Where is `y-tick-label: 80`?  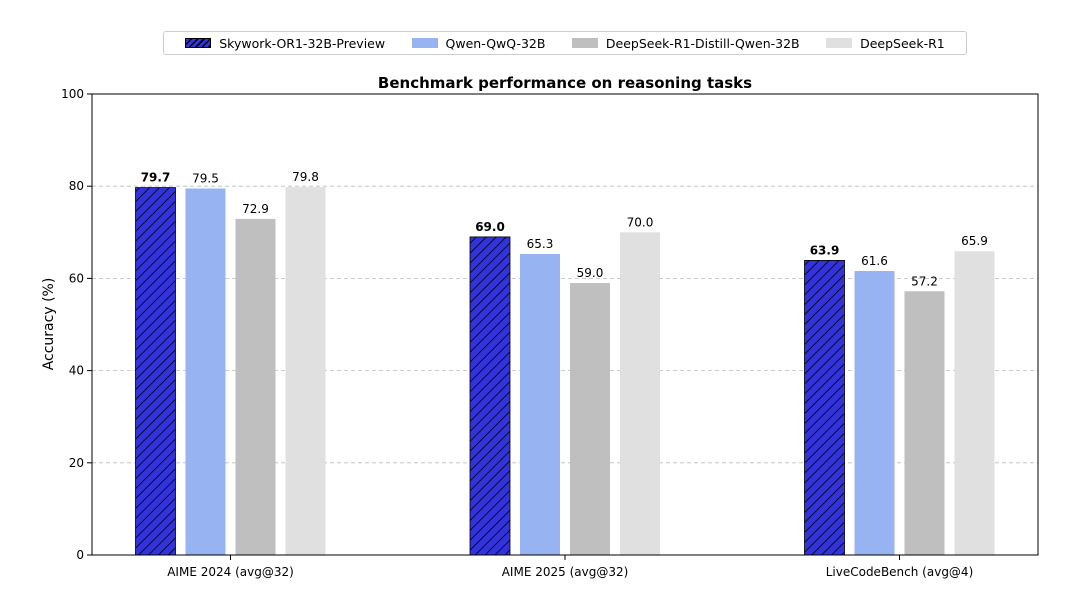 y-tick-label: 80 is located at coordinates (76, 186).